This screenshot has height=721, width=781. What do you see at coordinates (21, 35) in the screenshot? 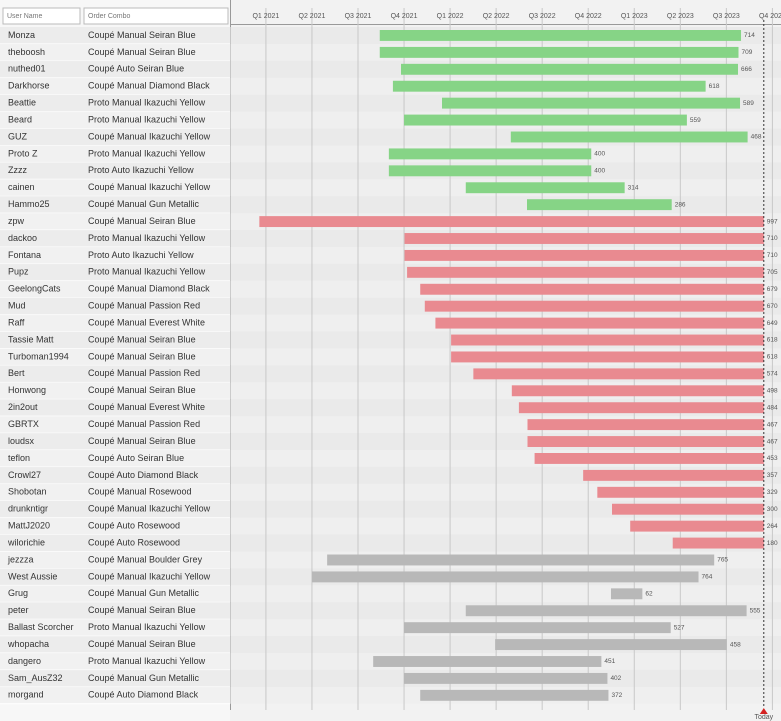
I see `user-name: Monza` at bounding box center [21, 35].